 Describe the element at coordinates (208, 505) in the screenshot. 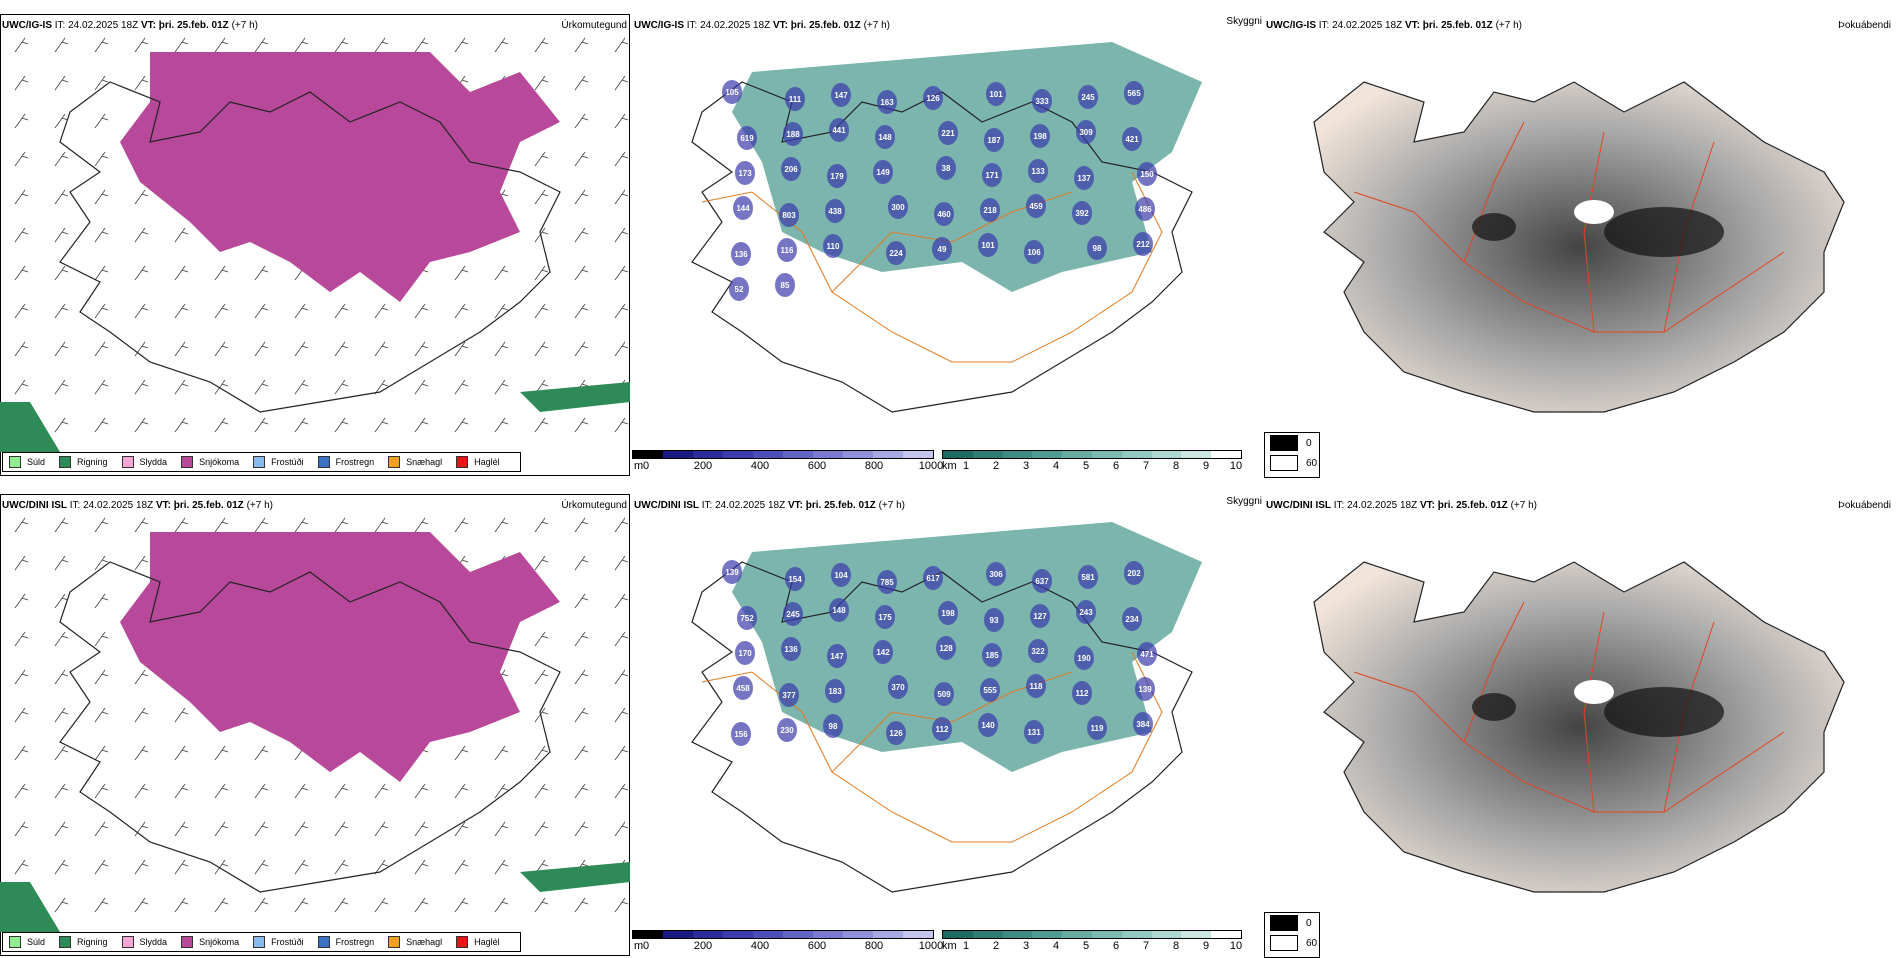

I see `vt-value: þri. 25.feb. 01Z` at that location.